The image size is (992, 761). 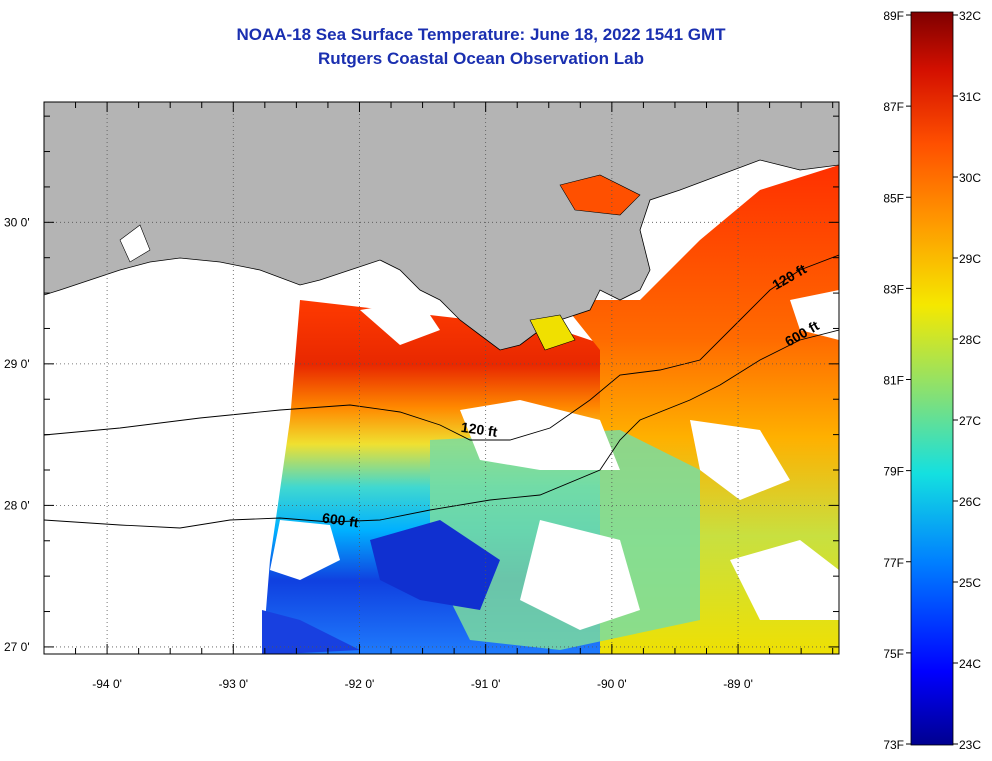 I want to click on lon-tick-label: -89 0', so click(x=738, y=684).